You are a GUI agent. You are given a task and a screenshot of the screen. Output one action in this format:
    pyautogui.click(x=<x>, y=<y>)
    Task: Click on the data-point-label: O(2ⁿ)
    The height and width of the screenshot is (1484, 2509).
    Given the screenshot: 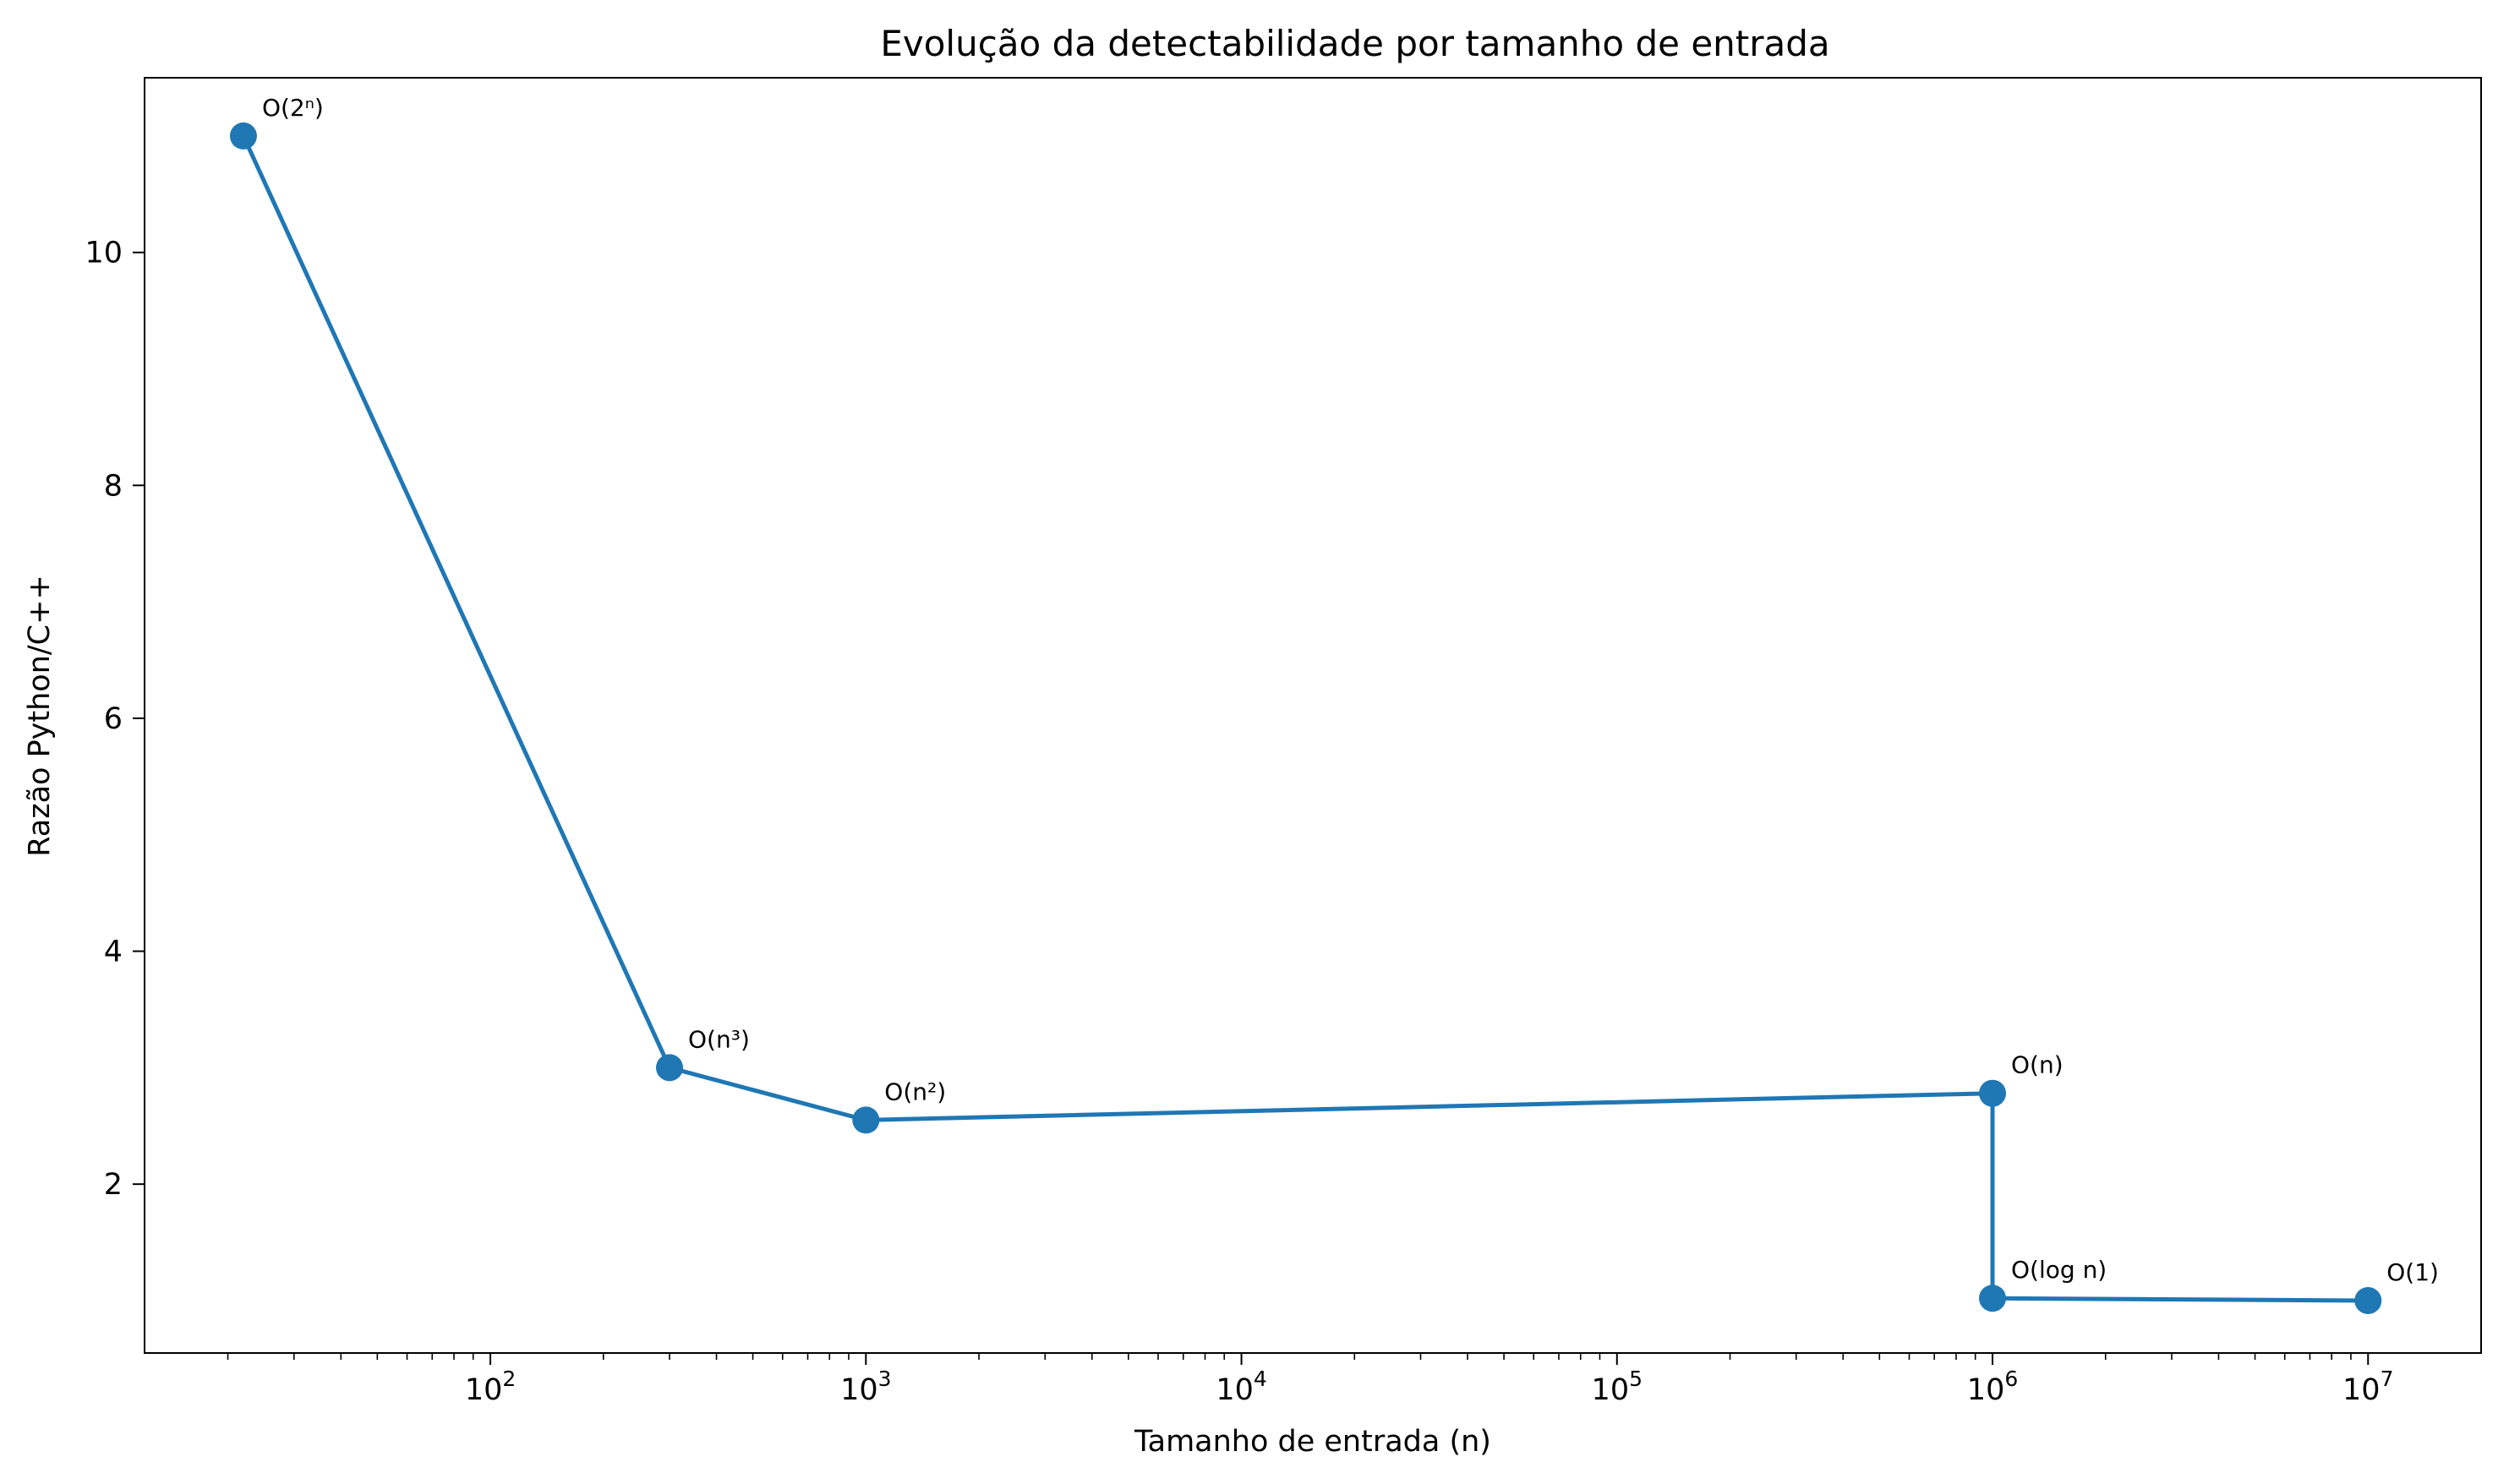 What is the action you would take?
    pyautogui.click(x=293, y=108)
    